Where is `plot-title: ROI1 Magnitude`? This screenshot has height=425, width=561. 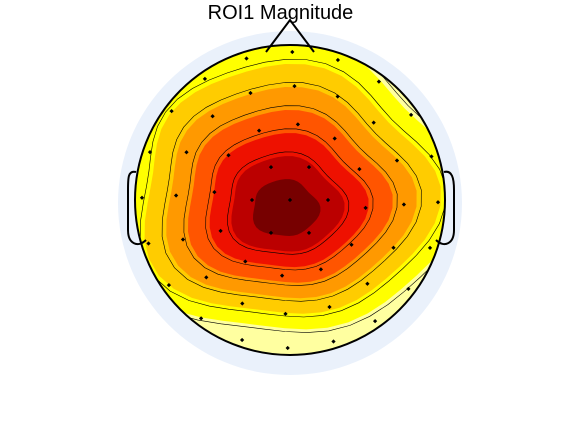 plot-title: ROI1 Magnitude is located at coordinates (280, 13).